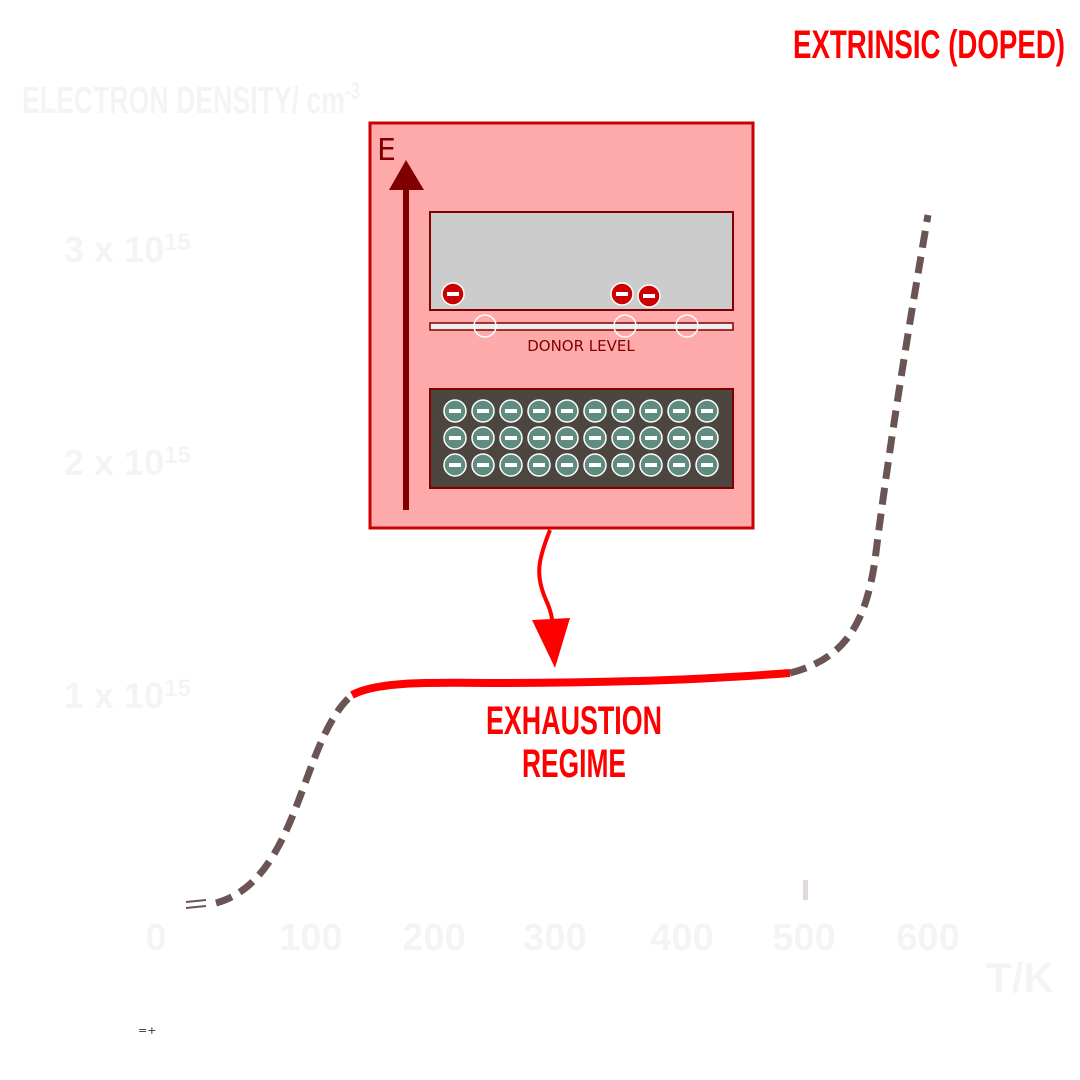  What do you see at coordinates (386, 150) in the screenshot?
I see `energy-axis-label: E` at bounding box center [386, 150].